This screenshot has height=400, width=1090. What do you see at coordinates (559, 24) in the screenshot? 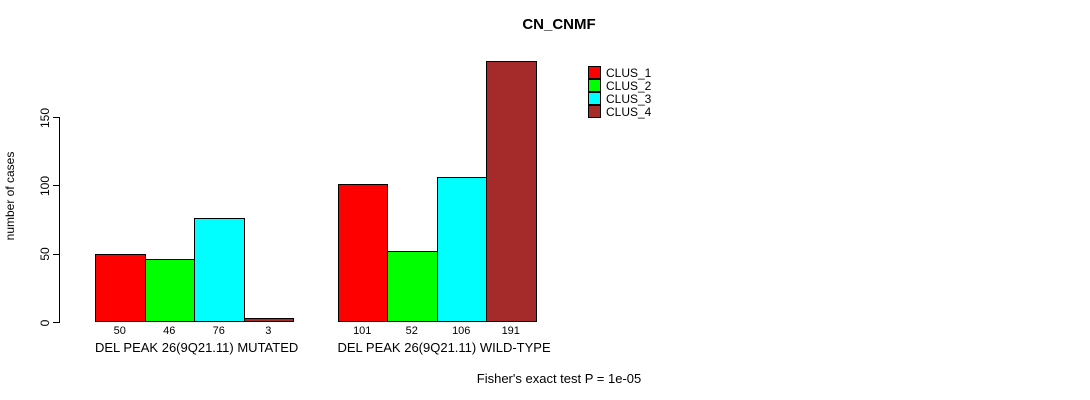
I see `chart-title: CN_CNMF` at bounding box center [559, 24].